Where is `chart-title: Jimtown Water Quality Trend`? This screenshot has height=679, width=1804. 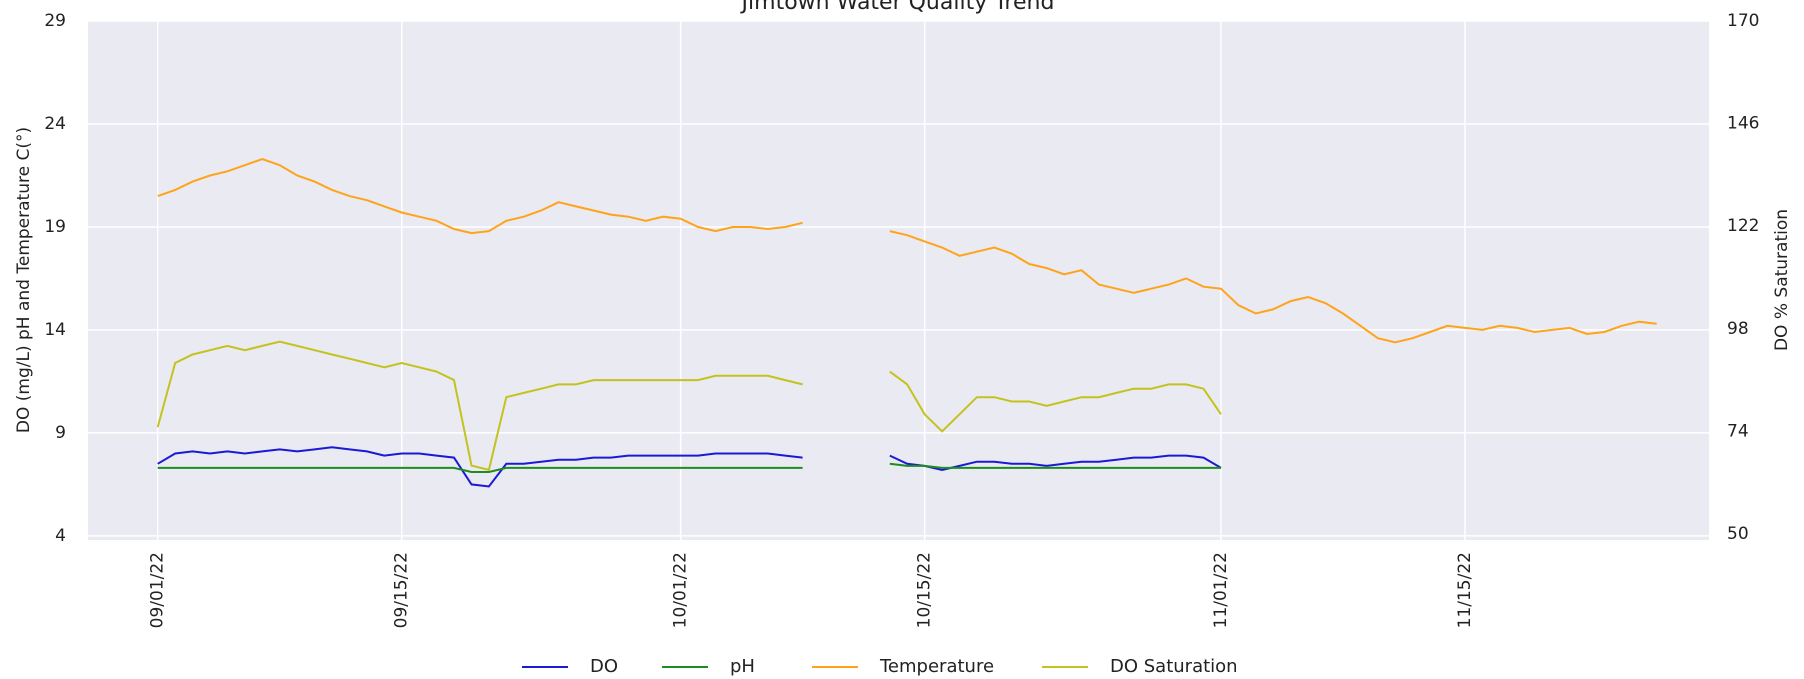 chart-title: Jimtown Water Quality Trend is located at coordinates (897, 7).